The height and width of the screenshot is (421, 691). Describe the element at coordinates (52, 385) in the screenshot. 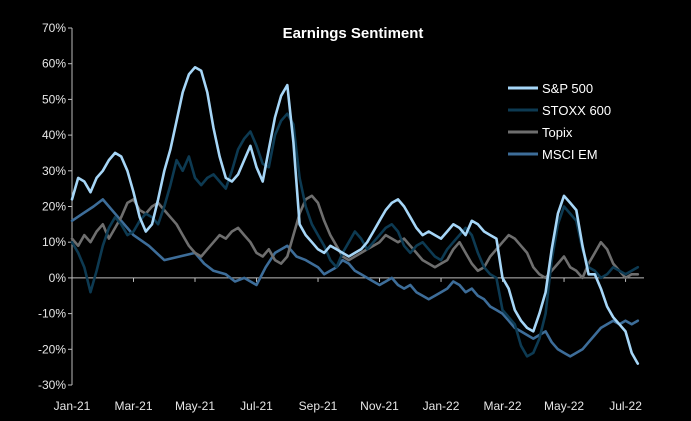

I see `y-tick-label: -30%` at that location.